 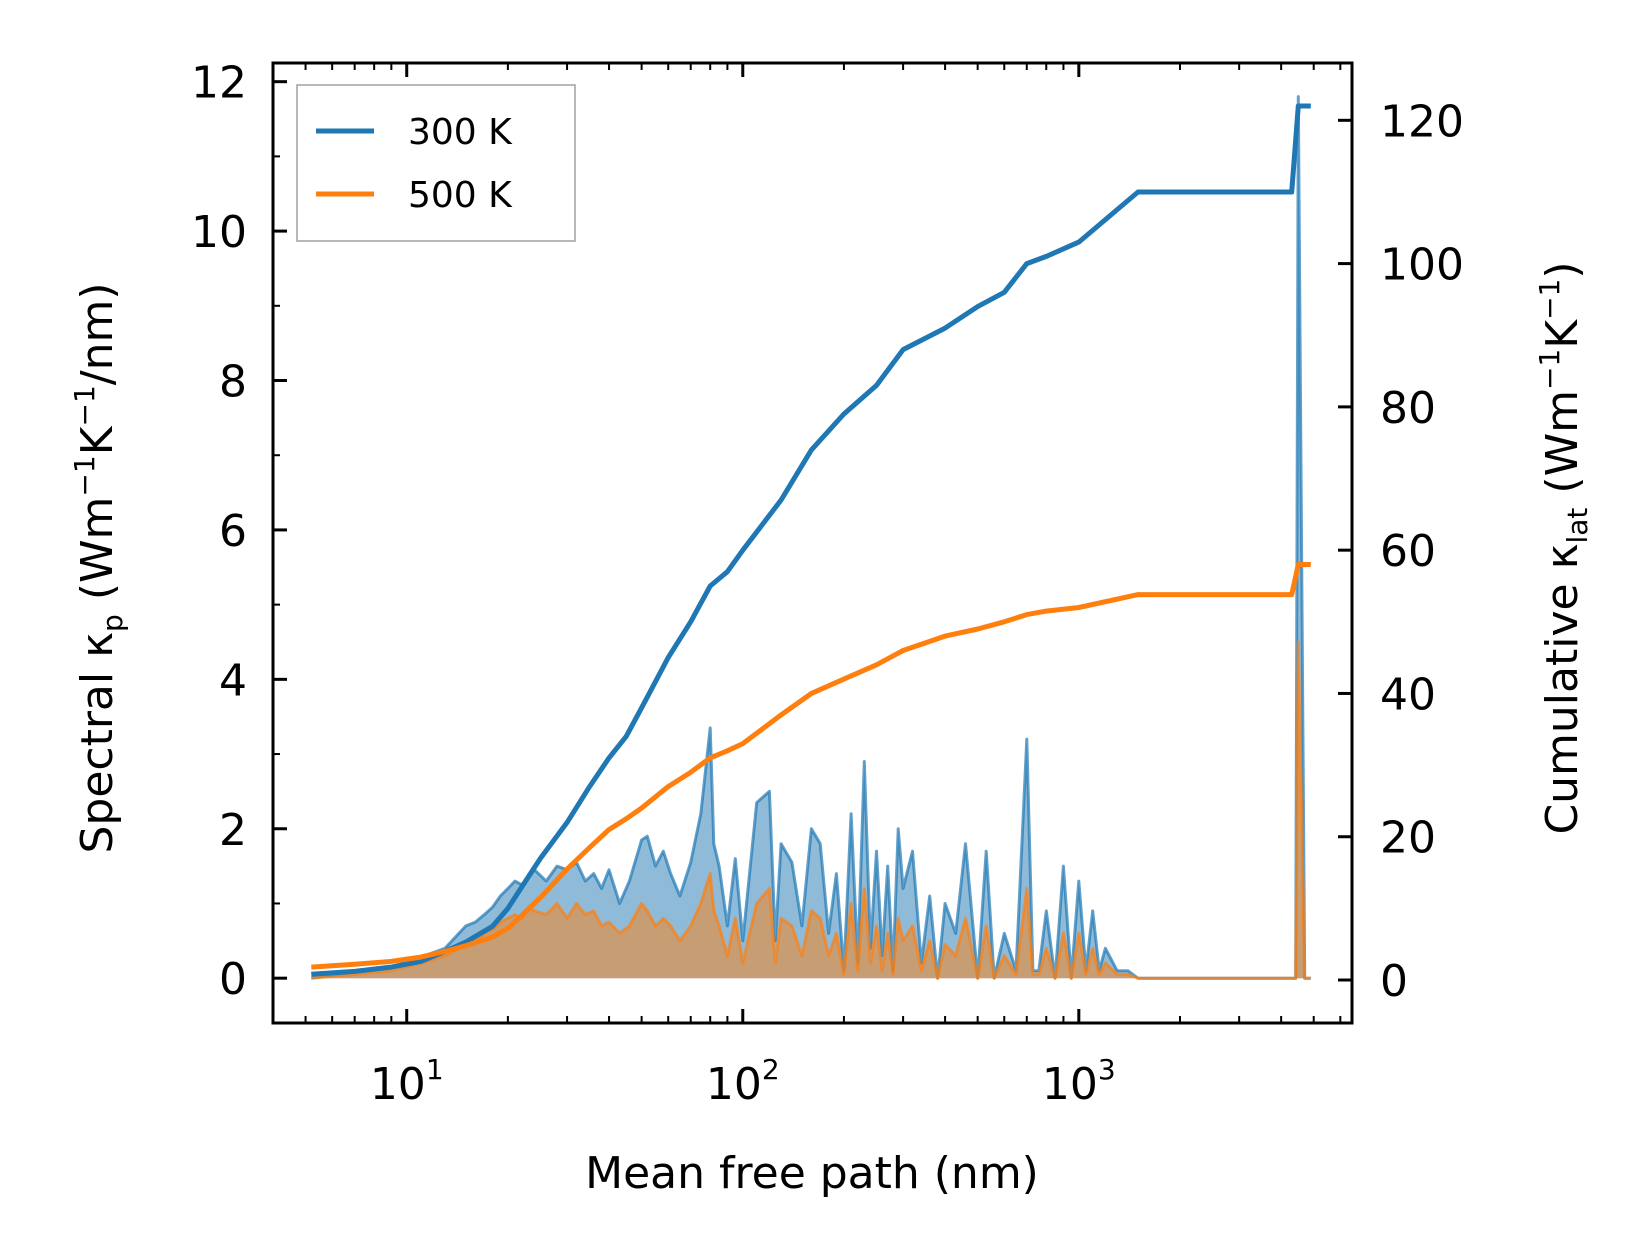 What do you see at coordinates (97, 440) in the screenshot?
I see `left-label-mid2: K` at bounding box center [97, 440].